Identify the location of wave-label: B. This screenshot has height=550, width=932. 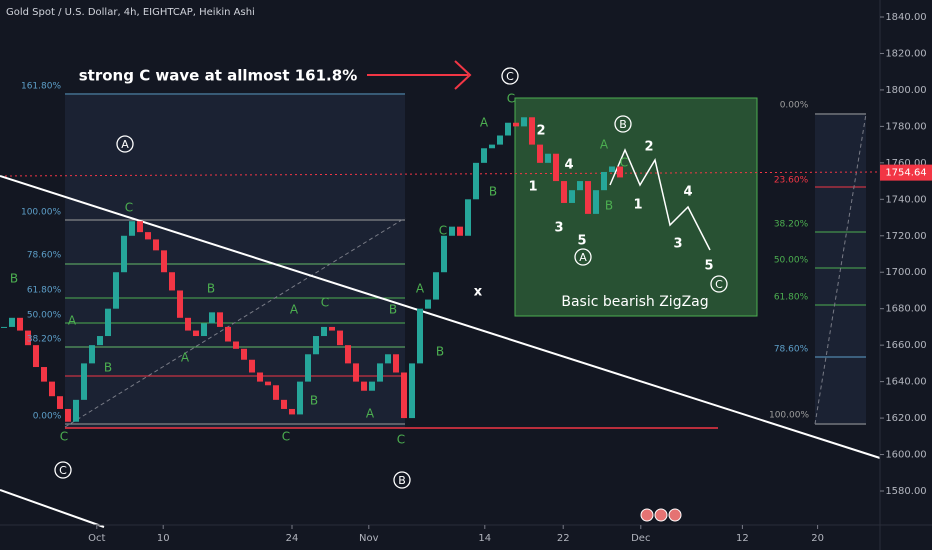
(402, 480).